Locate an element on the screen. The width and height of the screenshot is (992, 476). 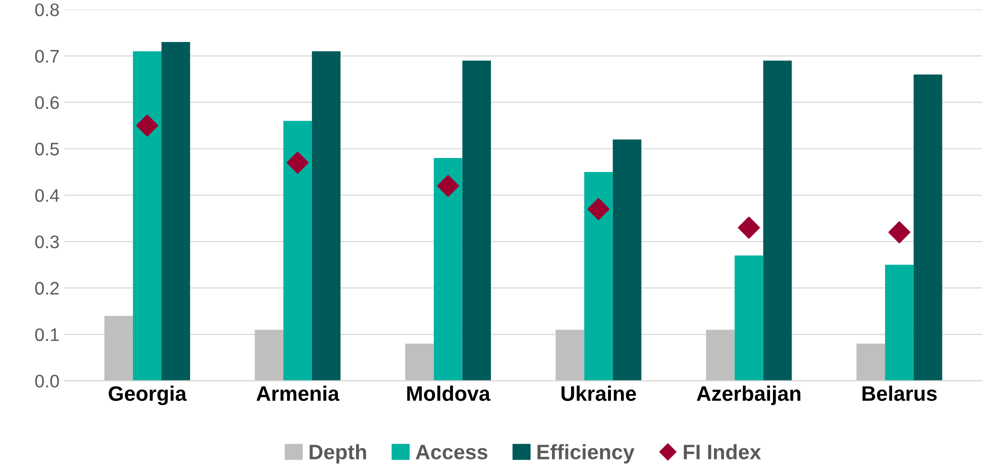
y-tick-label: 0.7 is located at coordinates (47, 56).